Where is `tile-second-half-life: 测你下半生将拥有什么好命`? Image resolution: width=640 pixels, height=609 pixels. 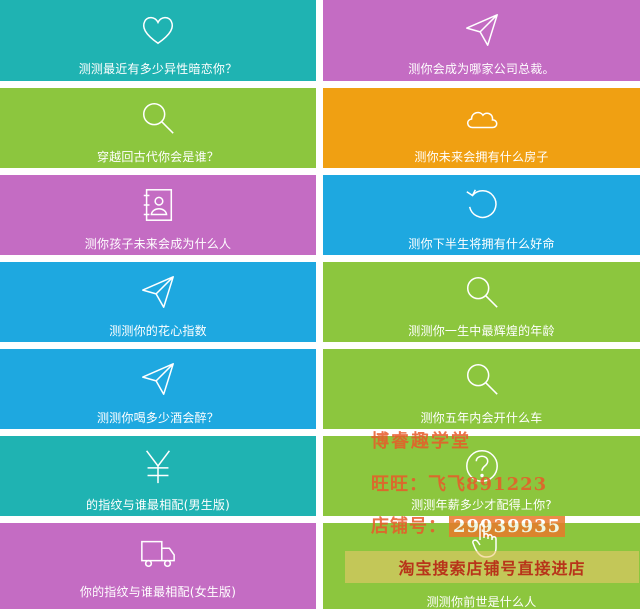 tile-second-half-life: 测你下半生将拥有什么好命 is located at coordinates (481, 215).